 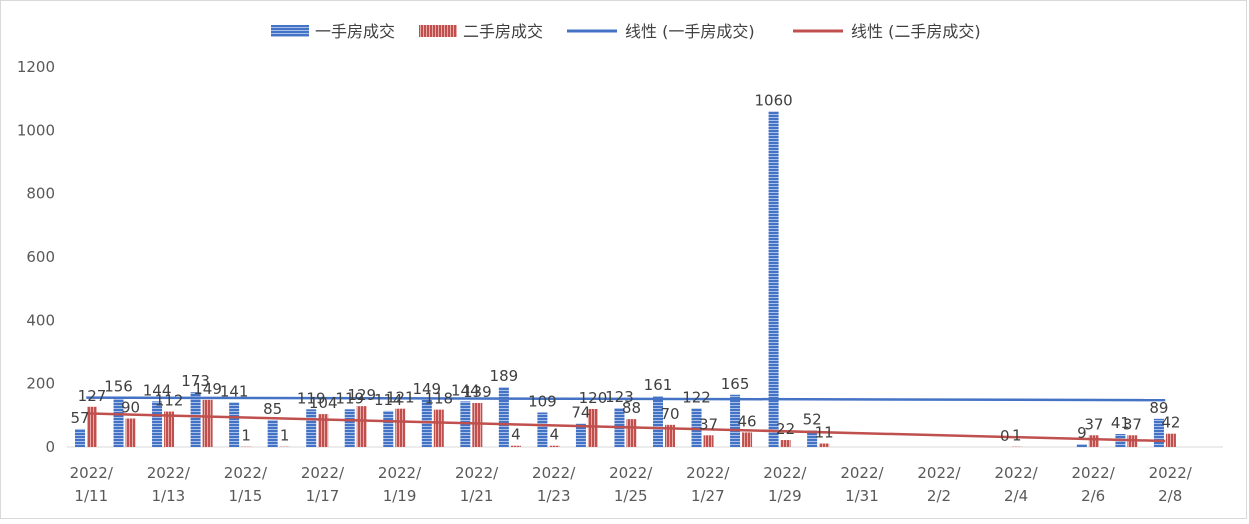 I want to click on data-label: 122, so click(x=696, y=397).